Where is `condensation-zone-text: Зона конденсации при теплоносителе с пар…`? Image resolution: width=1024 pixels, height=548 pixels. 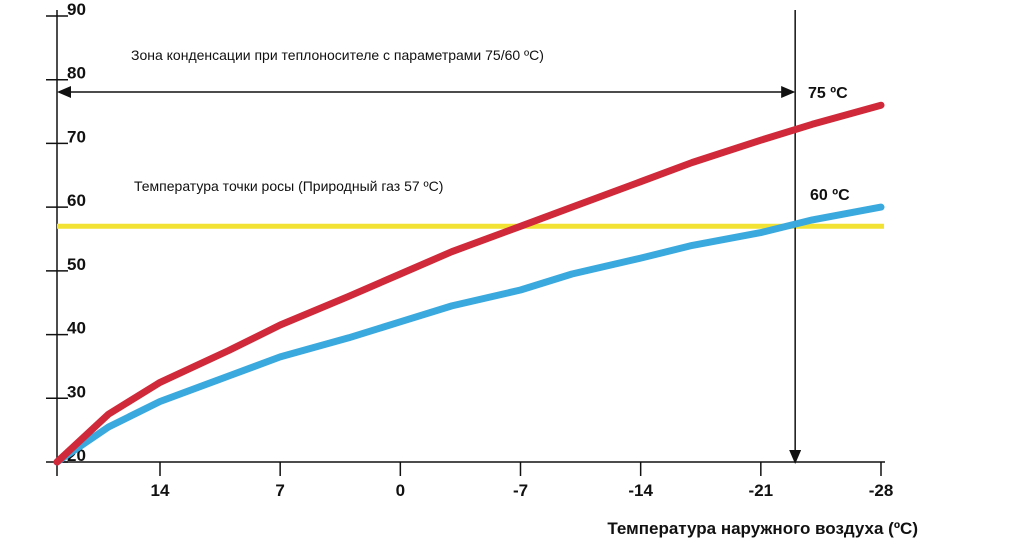
condensation-zone-text: Зона конденсации при теплоносителе с пар… is located at coordinates (337, 55).